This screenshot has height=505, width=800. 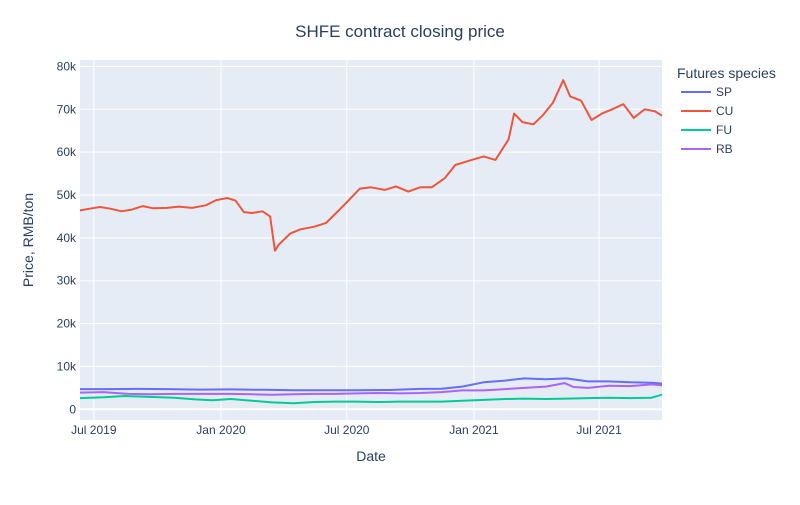 I want to click on x-tick-label: Jul 2021, so click(x=599, y=430).